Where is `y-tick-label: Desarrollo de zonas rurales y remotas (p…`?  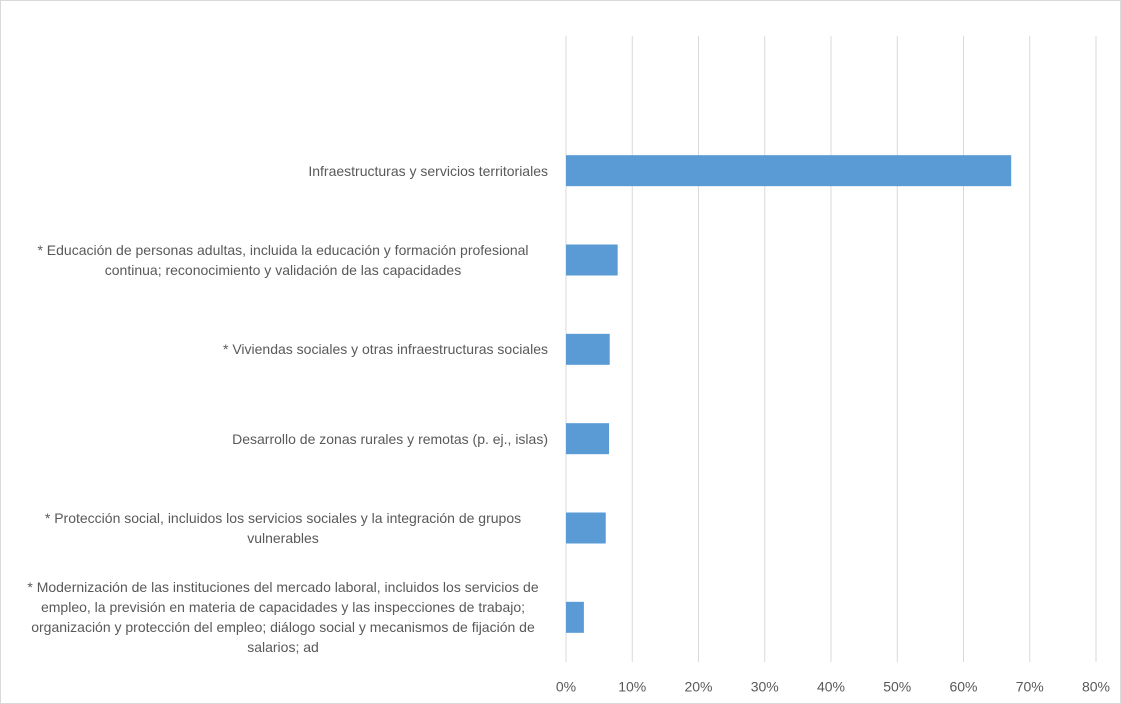 y-tick-label: Desarrollo de zonas rurales y remotas (p… is located at coordinates (390, 438).